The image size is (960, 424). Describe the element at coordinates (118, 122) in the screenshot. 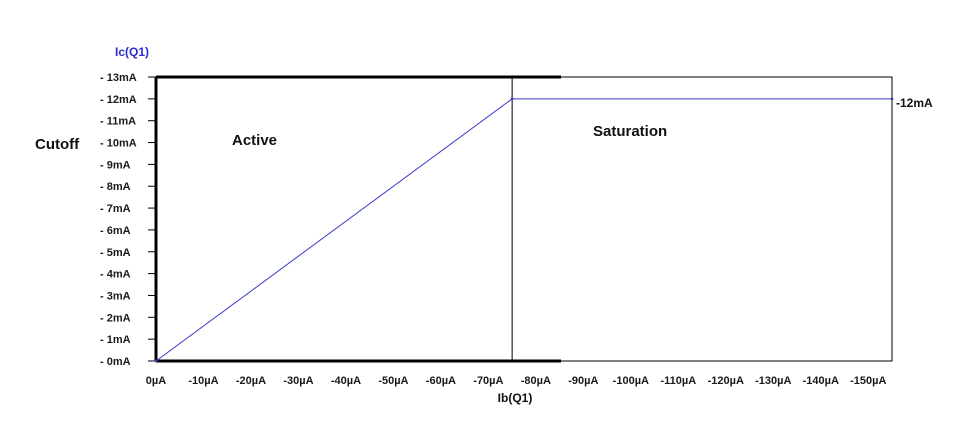

I see `y-tick-label: - 11mA` at that location.